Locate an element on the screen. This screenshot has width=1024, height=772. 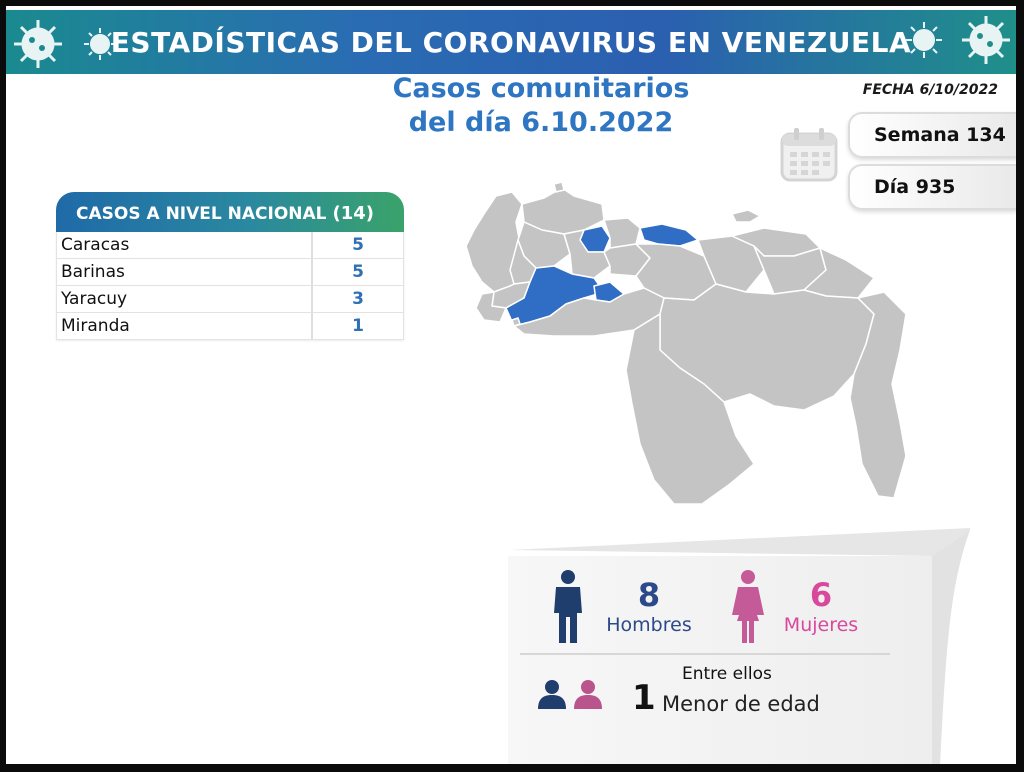
subtitle: Casos comunitarios del día 6.10.2022 is located at coordinates (541, 106).